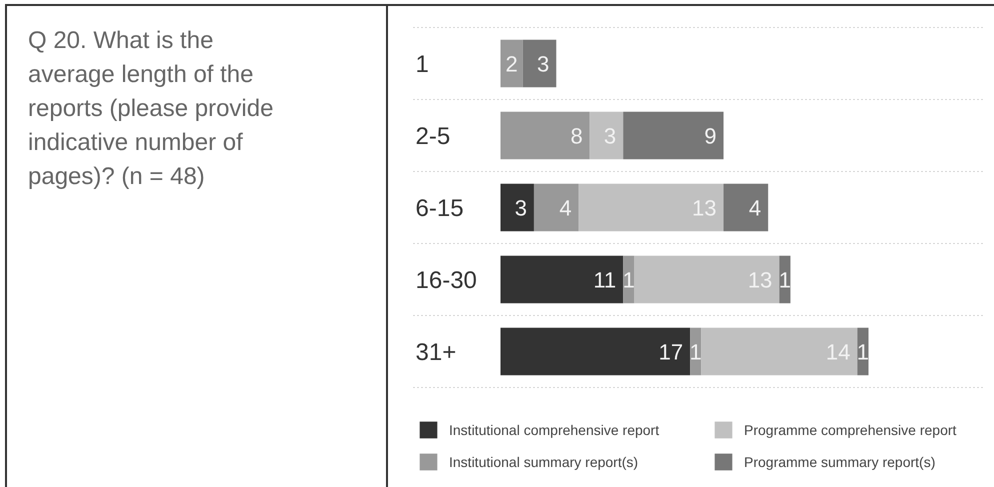  What do you see at coordinates (576, 136) in the screenshot?
I see `data-label: 8` at bounding box center [576, 136].